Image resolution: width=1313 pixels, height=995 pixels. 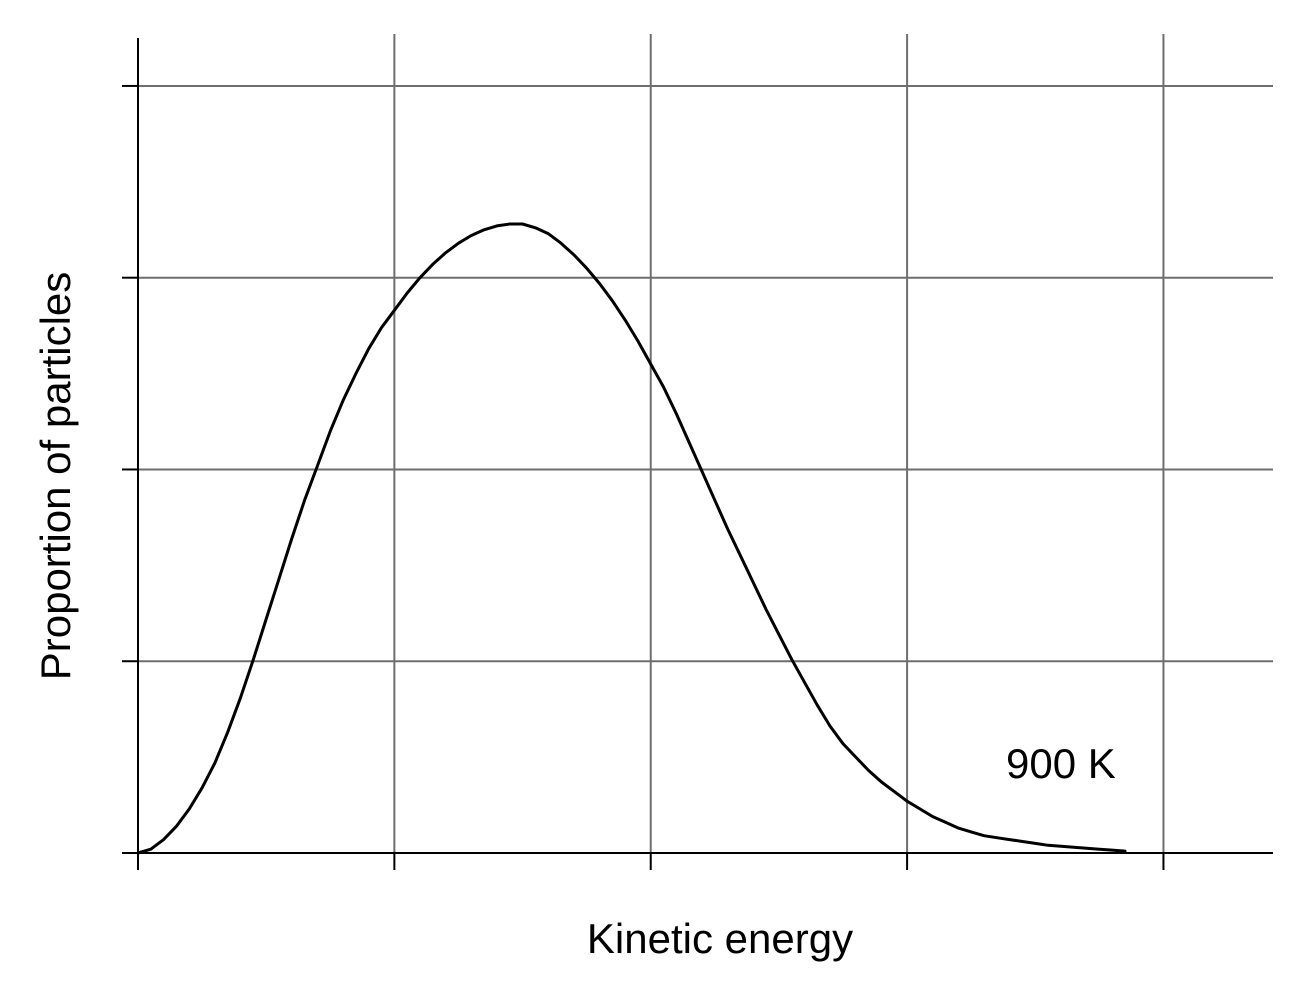 What do you see at coordinates (720, 938) in the screenshot?
I see `x-axis-label: Kinetic energy` at bounding box center [720, 938].